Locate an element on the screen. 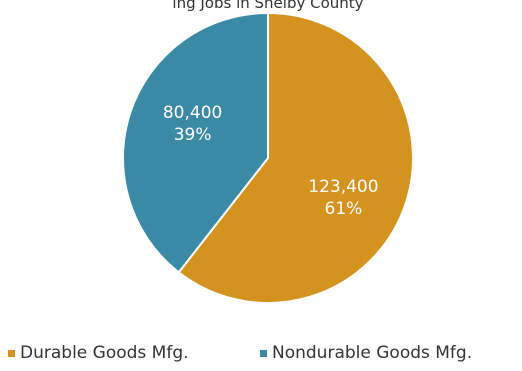 The width and height of the screenshot is (522, 371). chart-title: ing Jobs in Shelby County is located at coordinates (267, 6).